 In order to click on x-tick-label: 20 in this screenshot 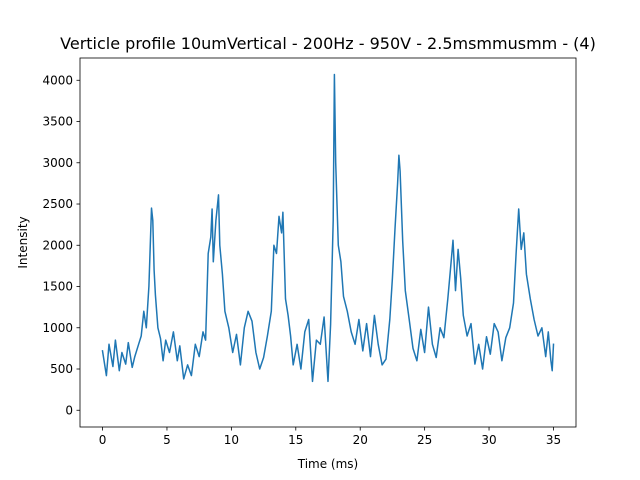, I will do `click(360, 440)`.